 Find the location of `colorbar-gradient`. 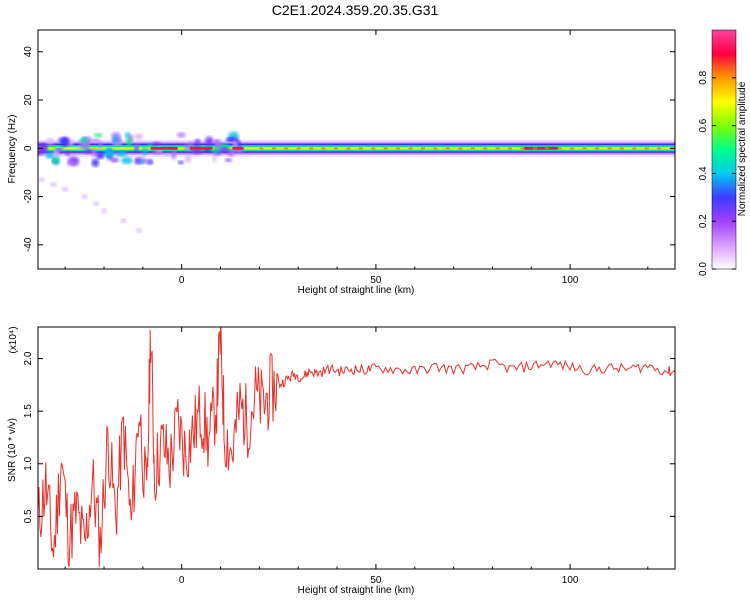

colorbar-gradient is located at coordinates (724, 149).